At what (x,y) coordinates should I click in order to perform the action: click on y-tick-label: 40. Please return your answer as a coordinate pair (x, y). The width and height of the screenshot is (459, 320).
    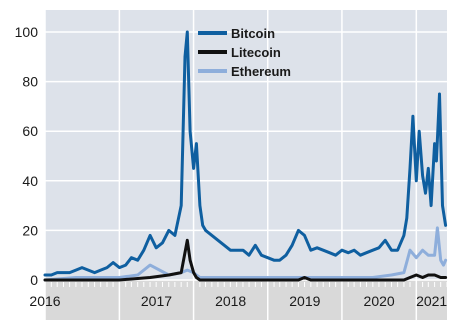
    Looking at the image, I should click on (30, 181).